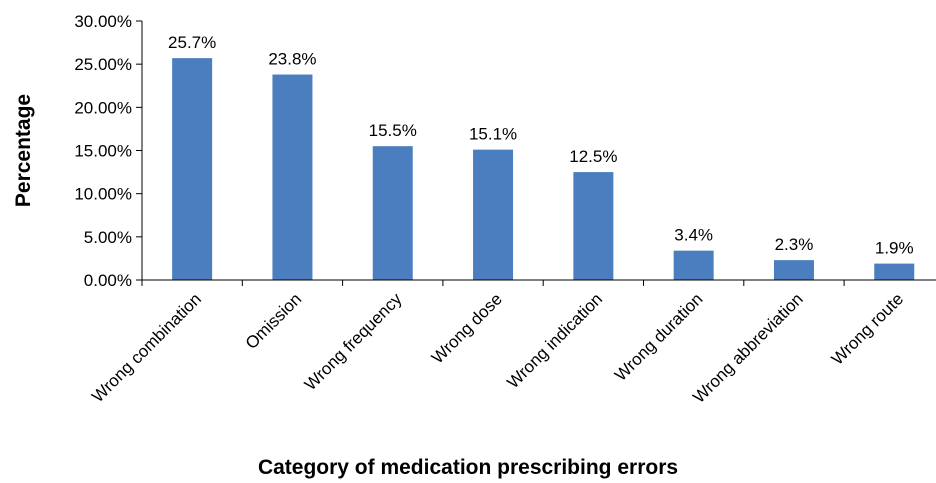  Describe the element at coordinates (103, 194) in the screenshot. I see `y-tick-label: 10.00%` at that location.